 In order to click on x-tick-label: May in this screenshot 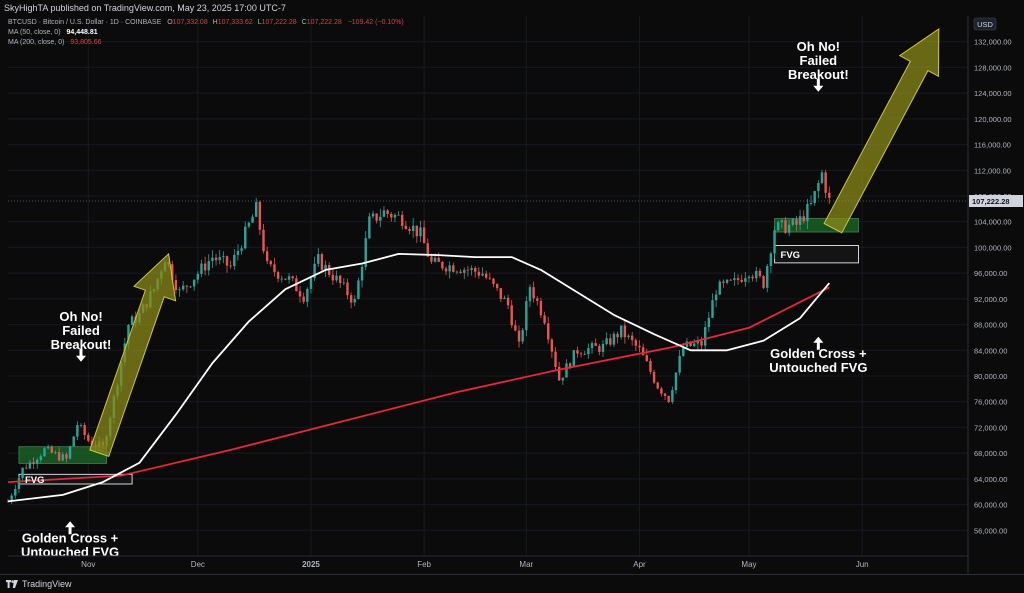, I will do `click(748, 564)`.